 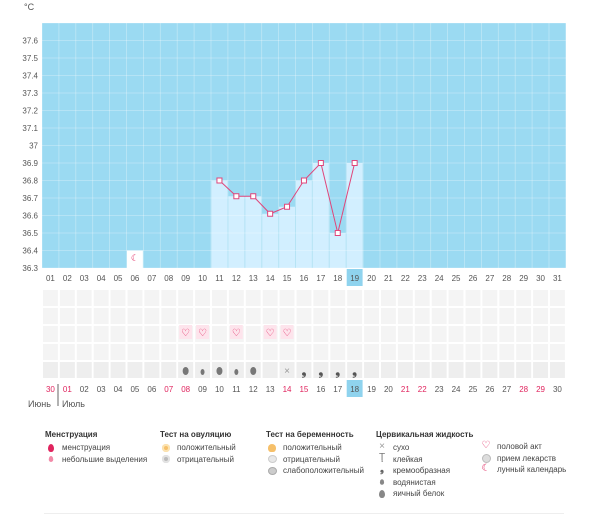 What do you see at coordinates (422, 389) in the screenshot?
I see `calendar-date: 22` at bounding box center [422, 389].